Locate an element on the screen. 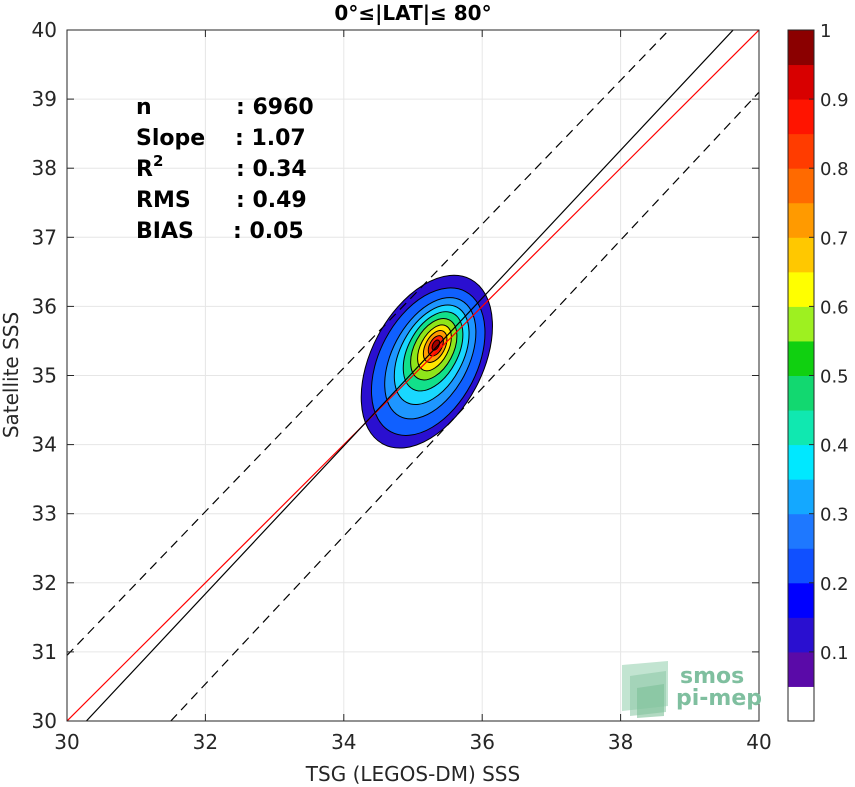  stat-key: Slope is located at coordinates (170, 138).